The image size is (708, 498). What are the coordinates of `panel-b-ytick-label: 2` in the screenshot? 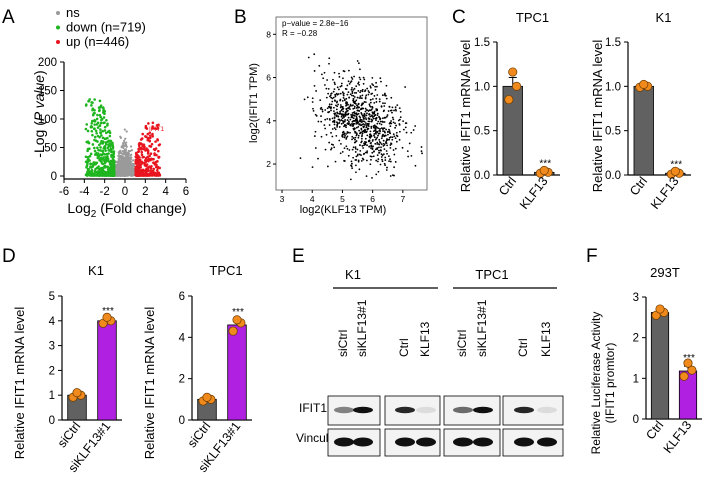 It's located at (268, 164).